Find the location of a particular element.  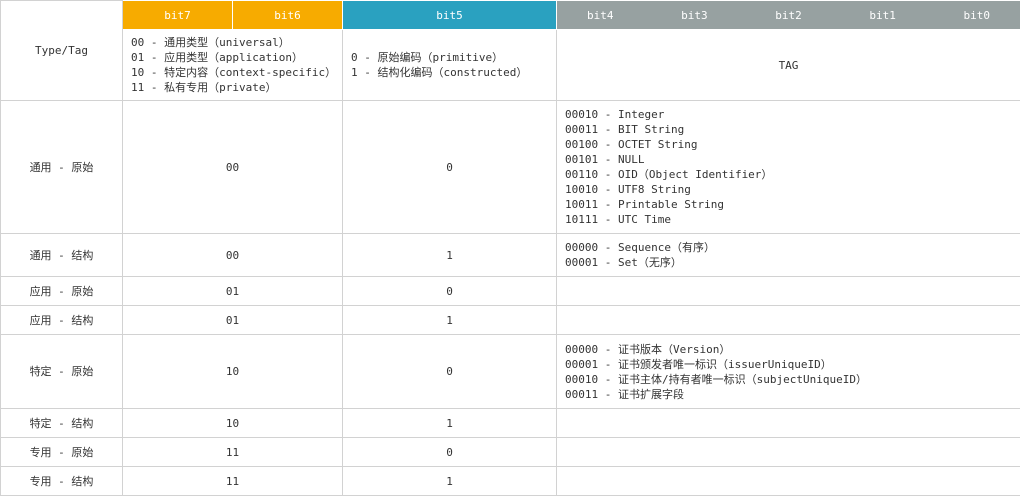

tag-entry: 00000 - Sequence（有序） is located at coordinates (640, 247).